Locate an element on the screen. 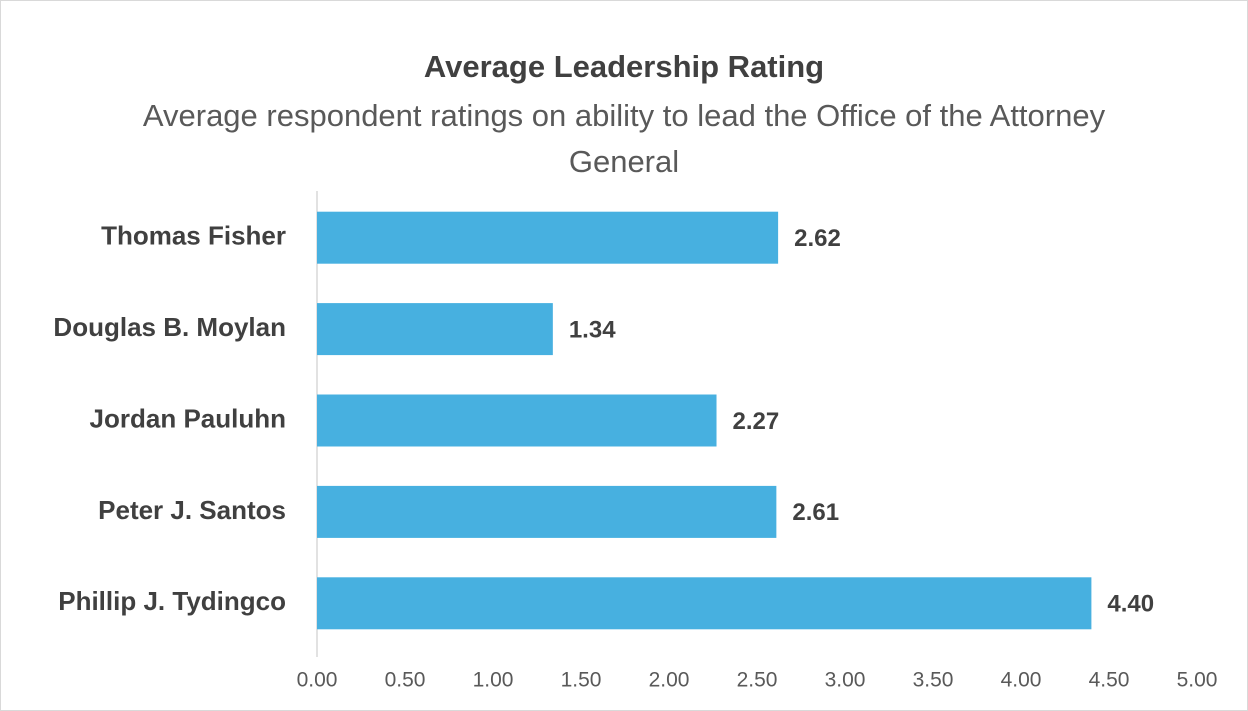  value-label: 1.34 is located at coordinates (592, 329).